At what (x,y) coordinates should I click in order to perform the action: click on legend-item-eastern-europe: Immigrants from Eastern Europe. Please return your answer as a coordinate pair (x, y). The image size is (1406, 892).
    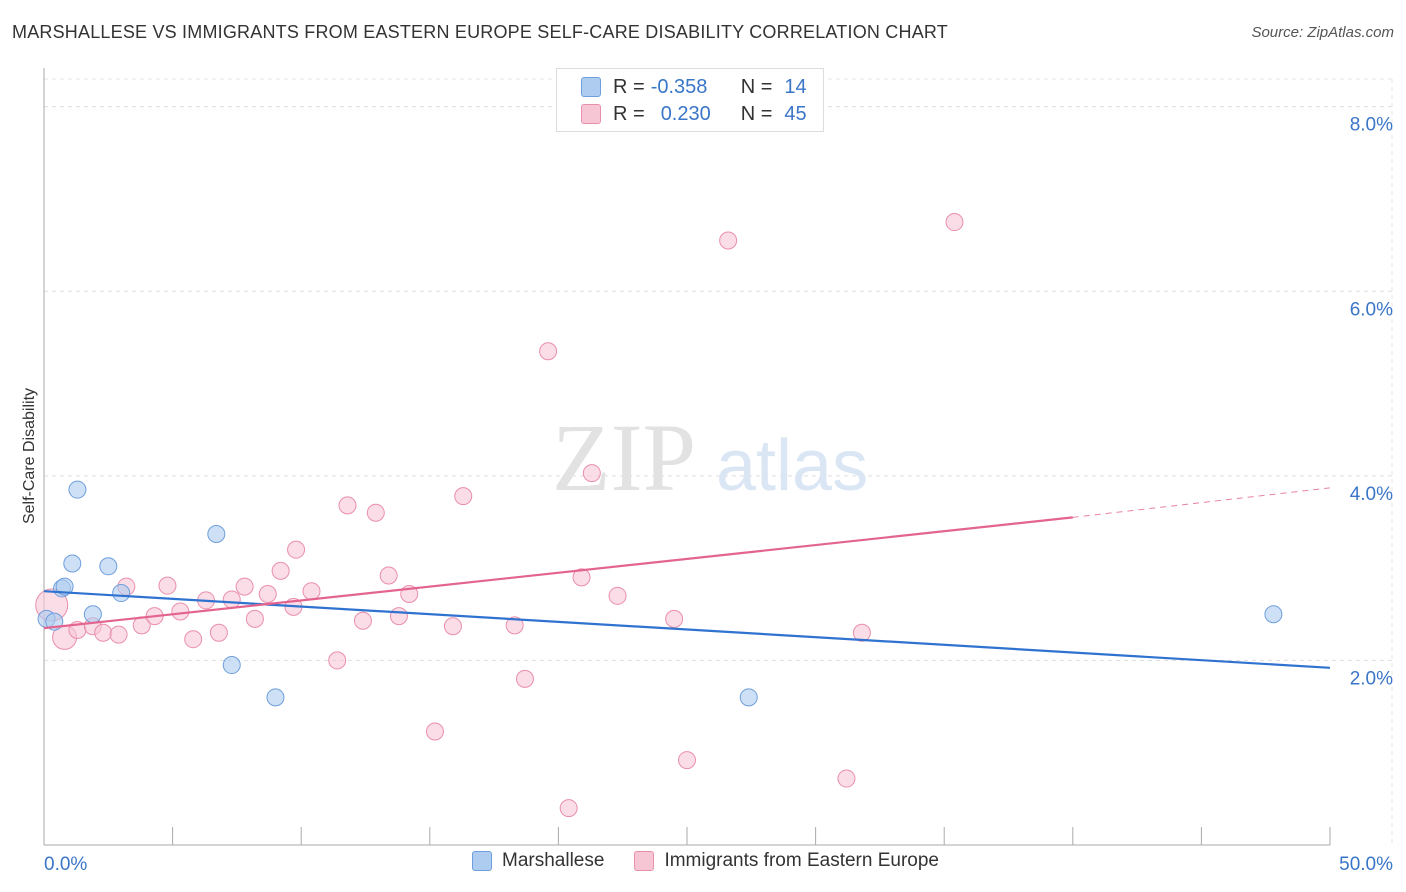
    Looking at the image, I should click on (786, 861).